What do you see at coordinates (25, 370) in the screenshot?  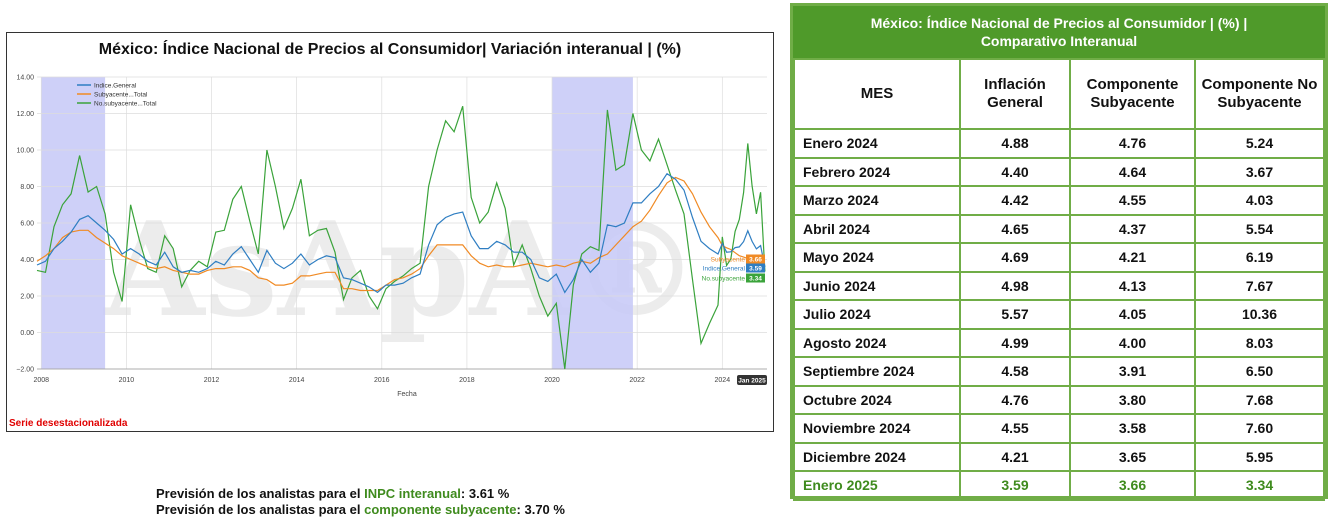 I see `y-tick-label: −2.00` at bounding box center [25, 370].